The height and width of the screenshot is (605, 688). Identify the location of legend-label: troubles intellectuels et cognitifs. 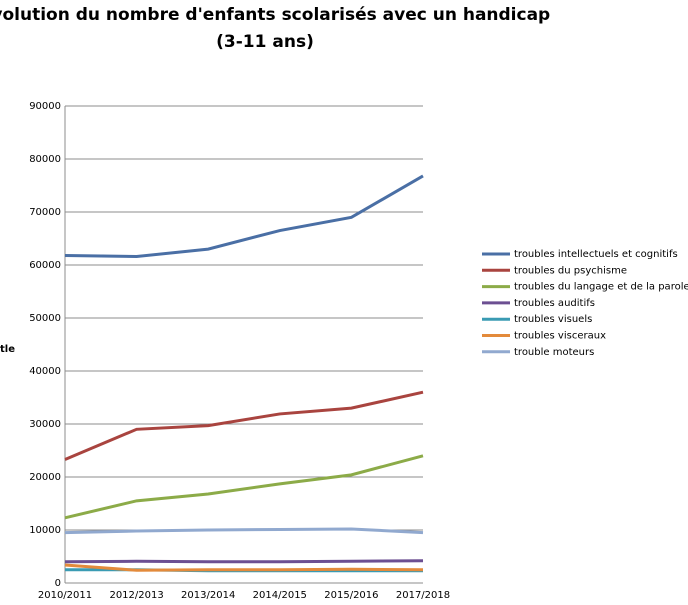
(596, 254).